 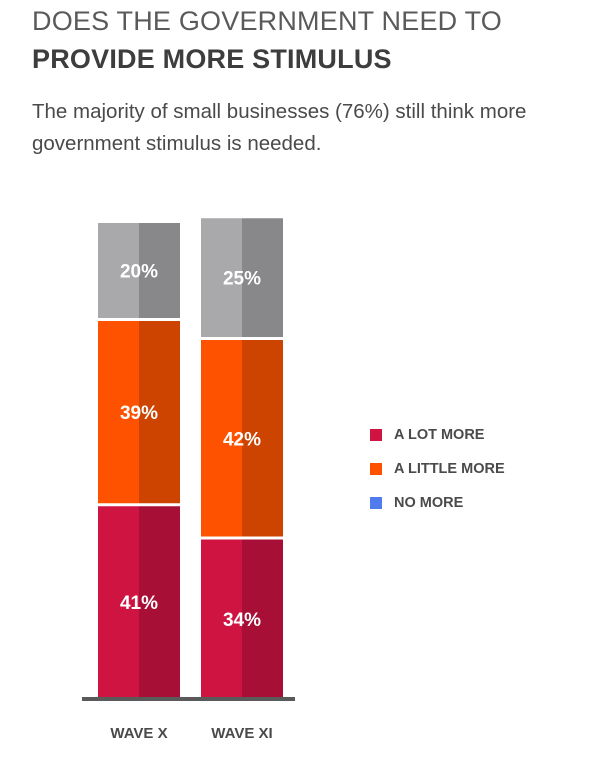 What do you see at coordinates (262, 277) in the screenshot?
I see `bar-wave-xi-no-more-right` at bounding box center [262, 277].